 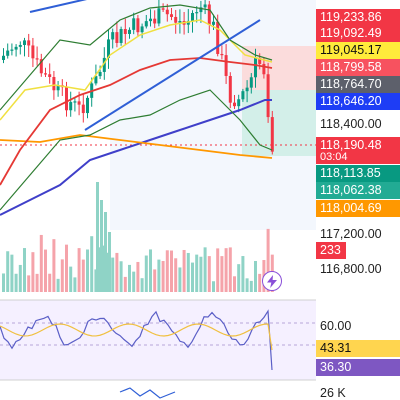 I want to click on oscillator-level-label: 60.00, so click(x=336, y=326).